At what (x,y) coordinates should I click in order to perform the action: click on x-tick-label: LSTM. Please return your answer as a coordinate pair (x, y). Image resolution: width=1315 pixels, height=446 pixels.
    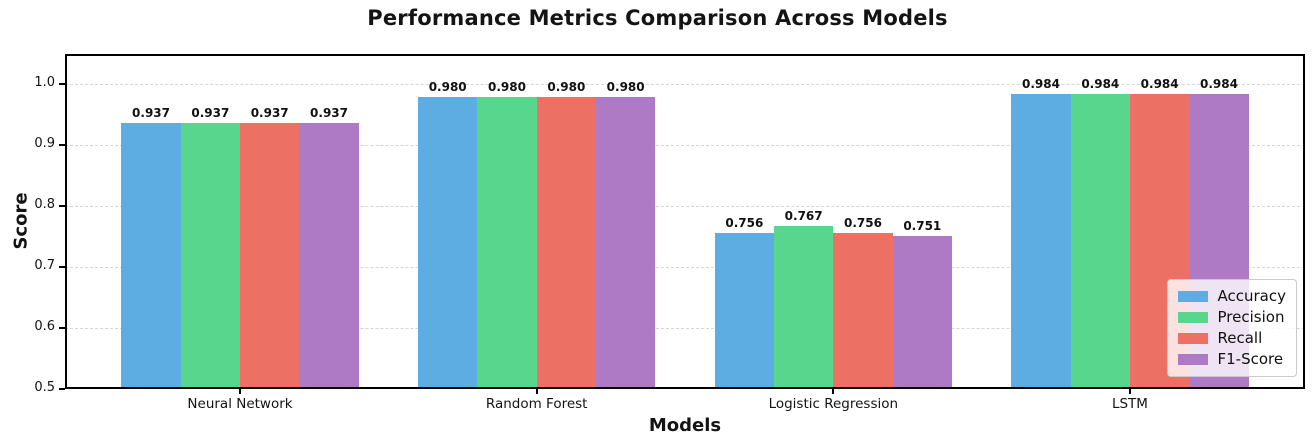
    Looking at the image, I should click on (1129, 404).